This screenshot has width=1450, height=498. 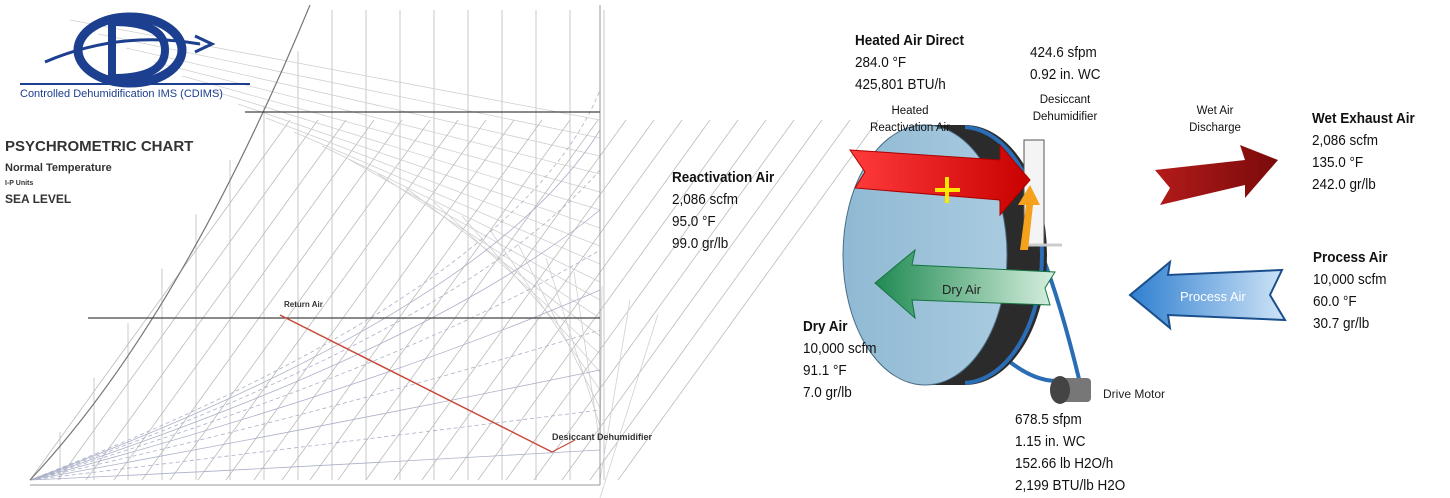 What do you see at coordinates (1065, 64) in the screenshot?
I see `stream-block: 424.6 sfpm 0.92 in. WC` at bounding box center [1065, 64].